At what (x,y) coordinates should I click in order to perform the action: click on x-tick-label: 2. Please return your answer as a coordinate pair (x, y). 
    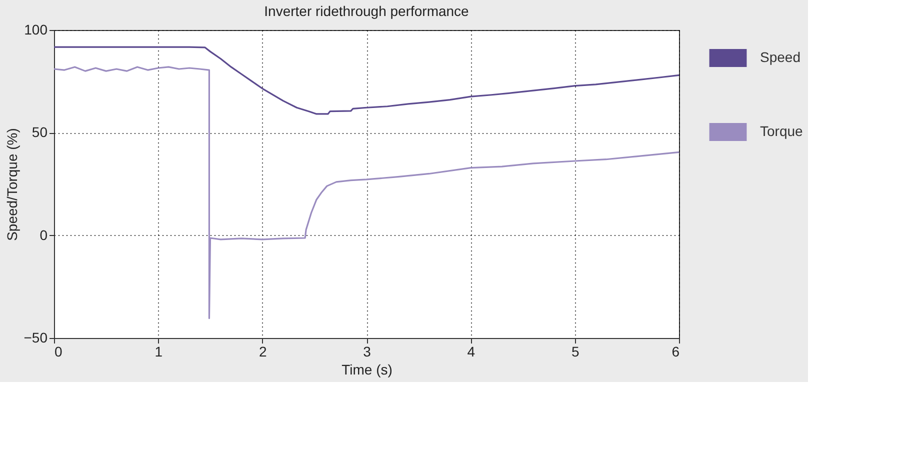
    Looking at the image, I should click on (262, 352).